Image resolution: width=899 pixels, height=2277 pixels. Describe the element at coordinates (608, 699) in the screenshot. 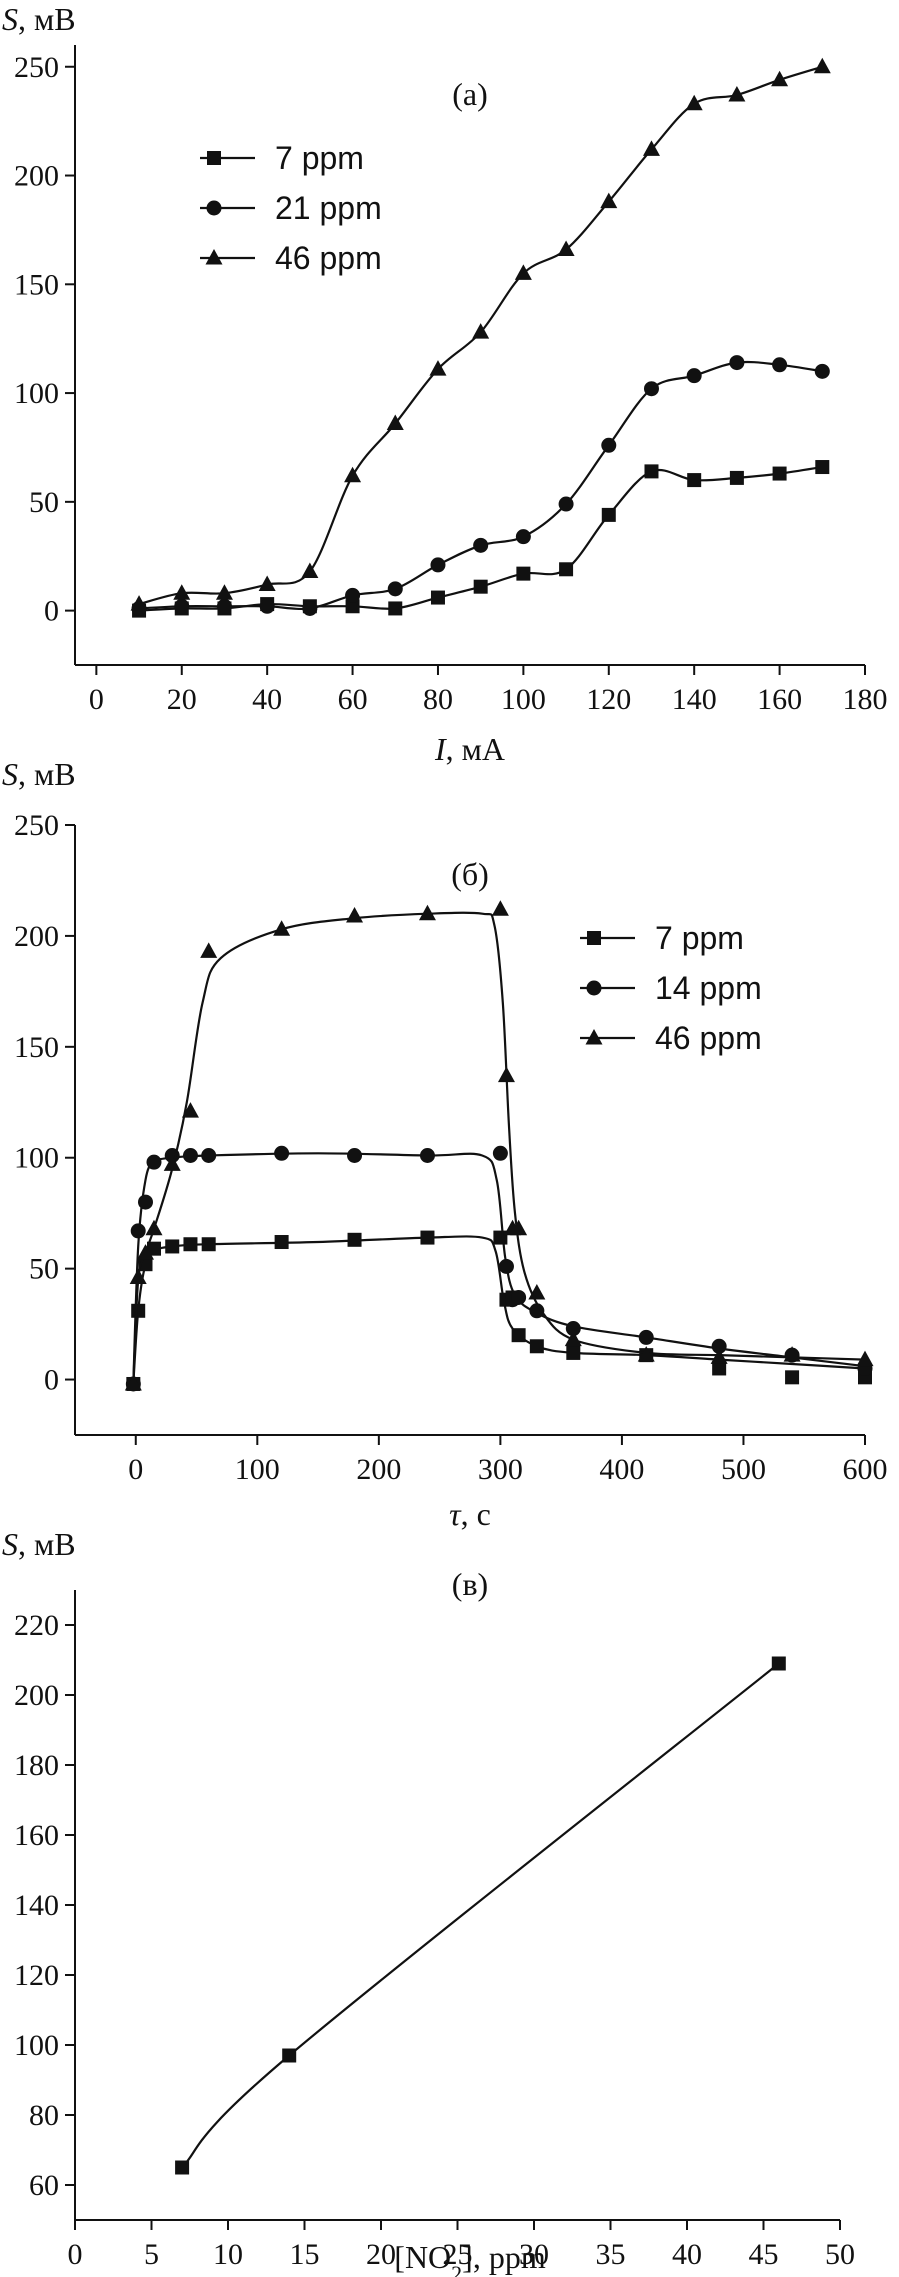

I see `x-tick-label: 120` at that location.